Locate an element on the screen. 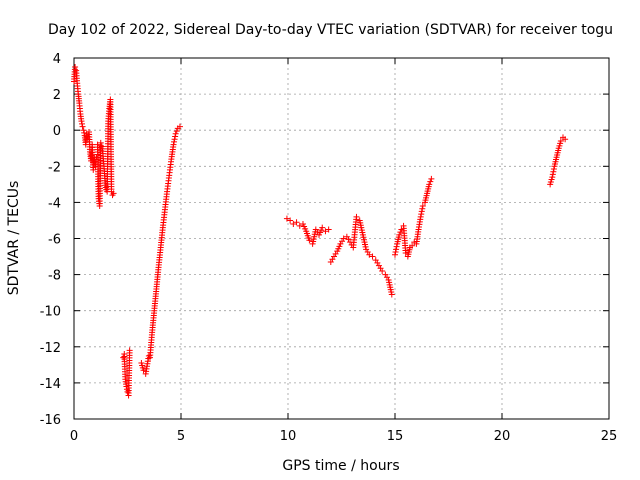 This screenshot has width=640, height=480. y-tick-label: -14 is located at coordinates (50, 384).